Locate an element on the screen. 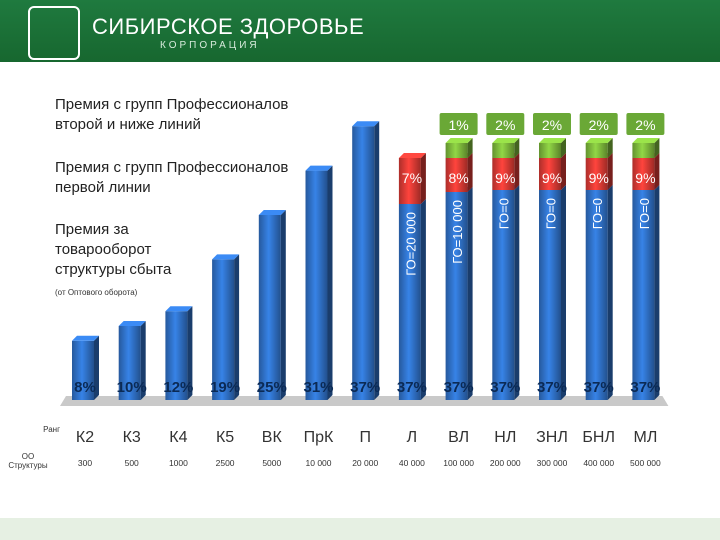  oo-value-13: 500 000 is located at coordinates (645, 463).